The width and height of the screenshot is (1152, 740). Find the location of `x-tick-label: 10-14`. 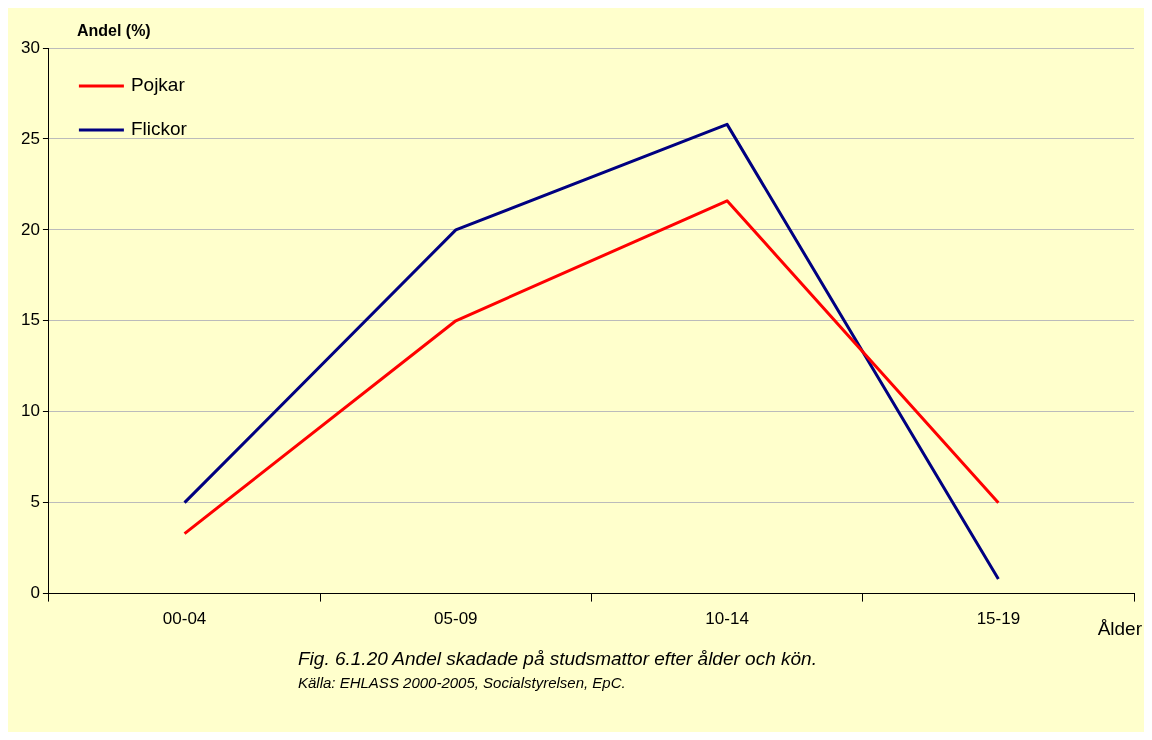

x-tick-label: 10-14 is located at coordinates (727, 619).